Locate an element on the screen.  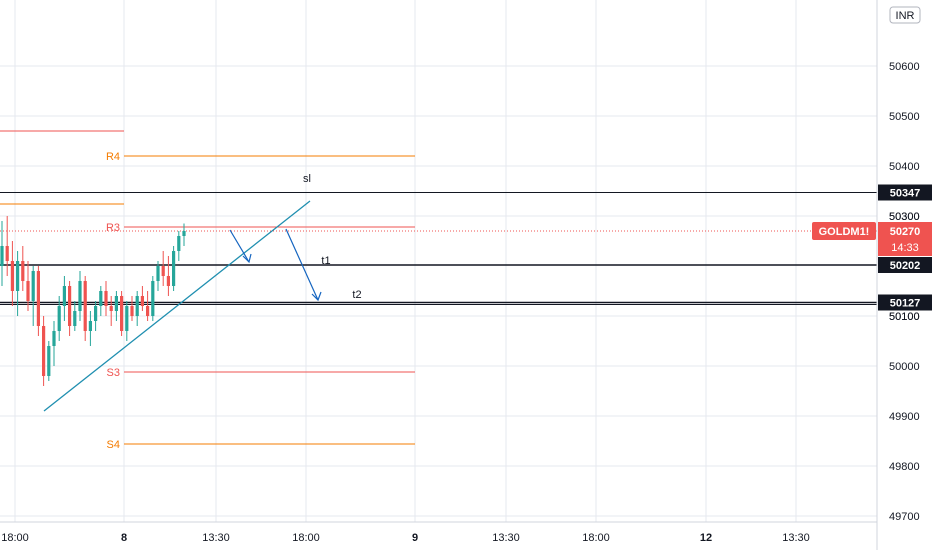
y-tick-label-5: 50000 is located at coordinates (904, 367).